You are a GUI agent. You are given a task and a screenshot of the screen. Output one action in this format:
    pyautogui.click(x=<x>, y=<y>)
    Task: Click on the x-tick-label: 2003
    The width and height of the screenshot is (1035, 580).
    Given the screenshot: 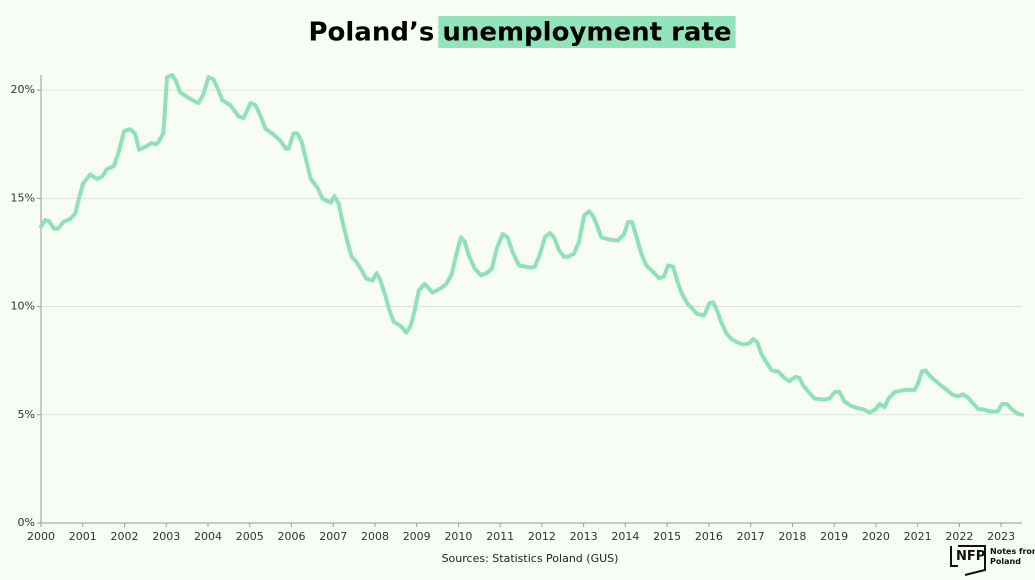 What is the action you would take?
    pyautogui.click(x=166, y=536)
    